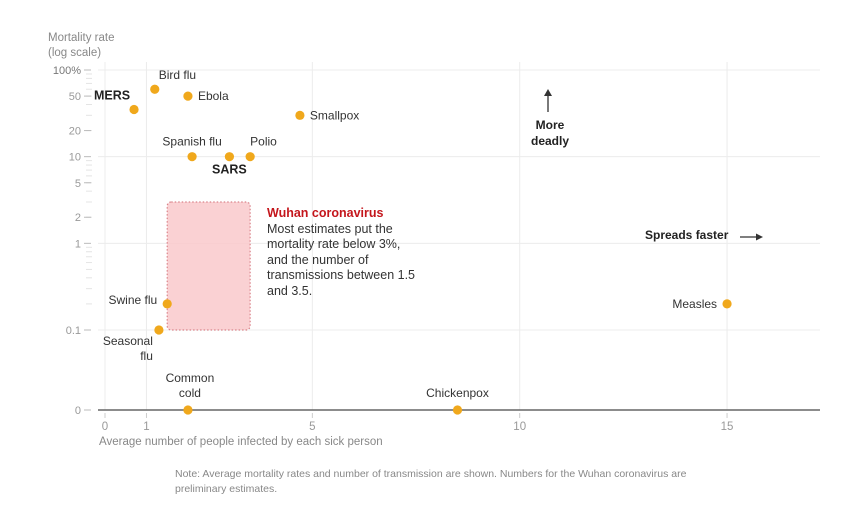 Image resolution: width=861 pixels, height=517 pixels. Describe the element at coordinates (73, 331) in the screenshot. I see `y-tick-label: 0.1` at that location.